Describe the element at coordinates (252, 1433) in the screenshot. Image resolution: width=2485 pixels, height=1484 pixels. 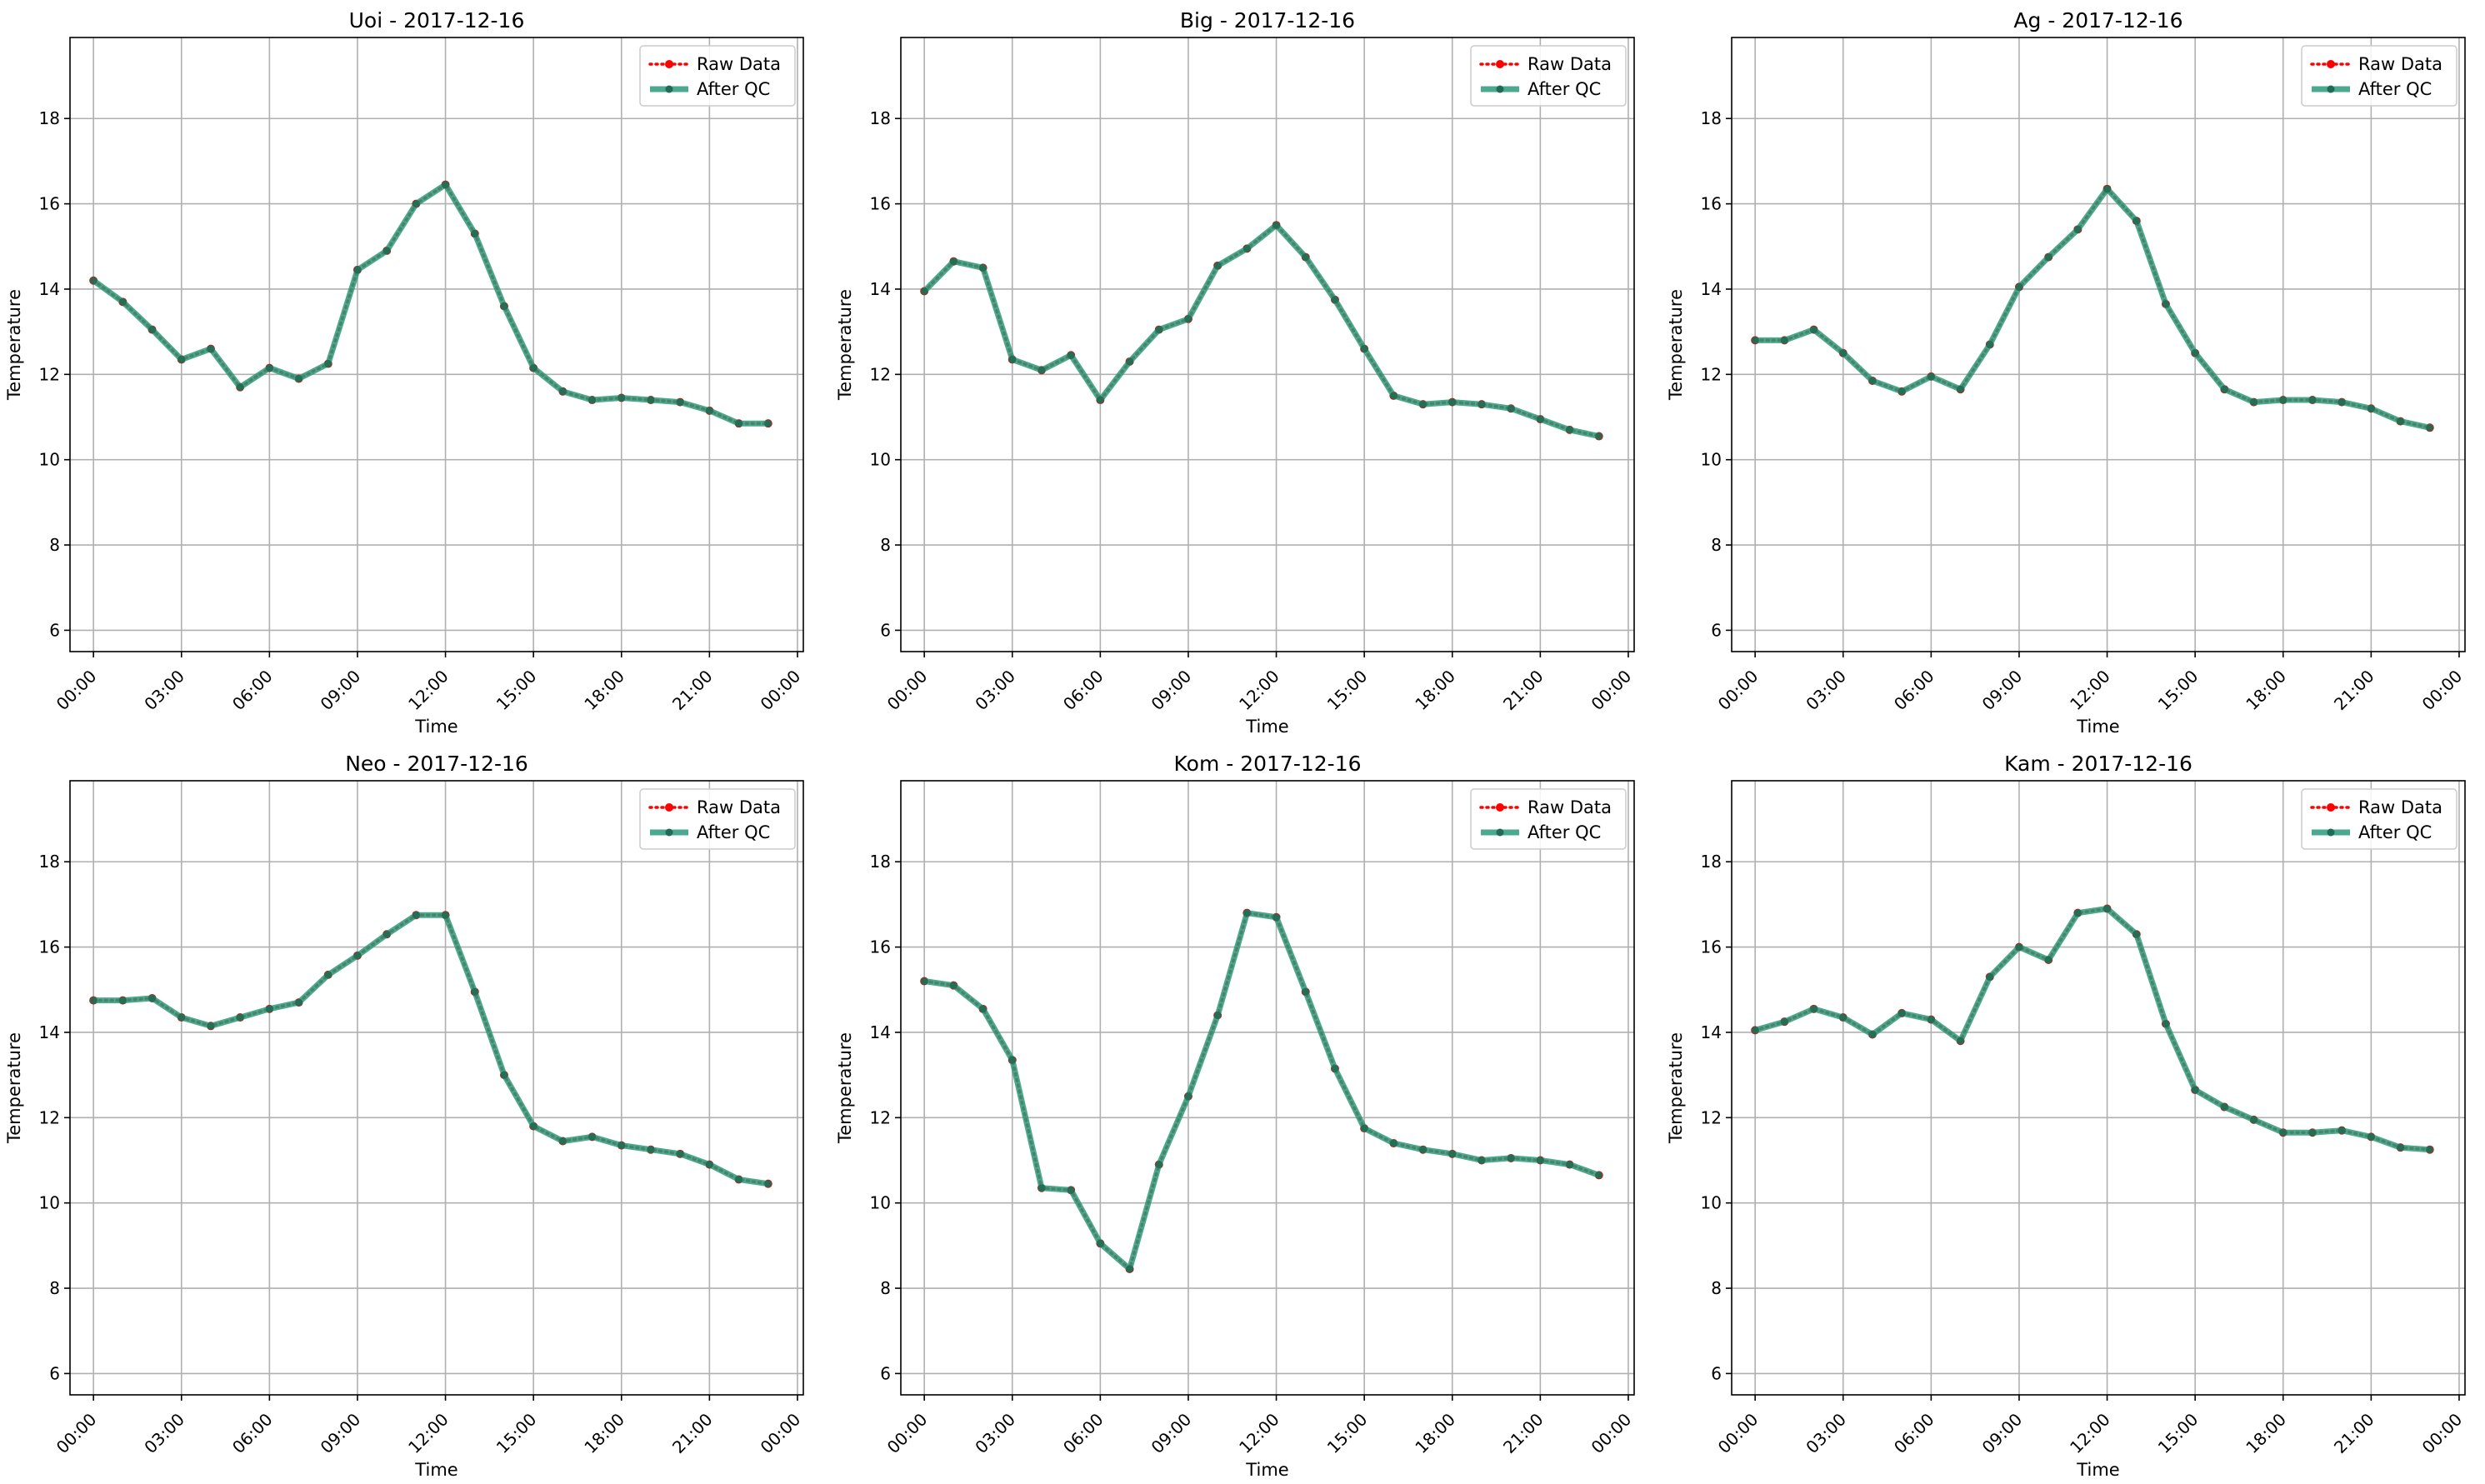
I see `x-tick-label: 06:00` at that location.